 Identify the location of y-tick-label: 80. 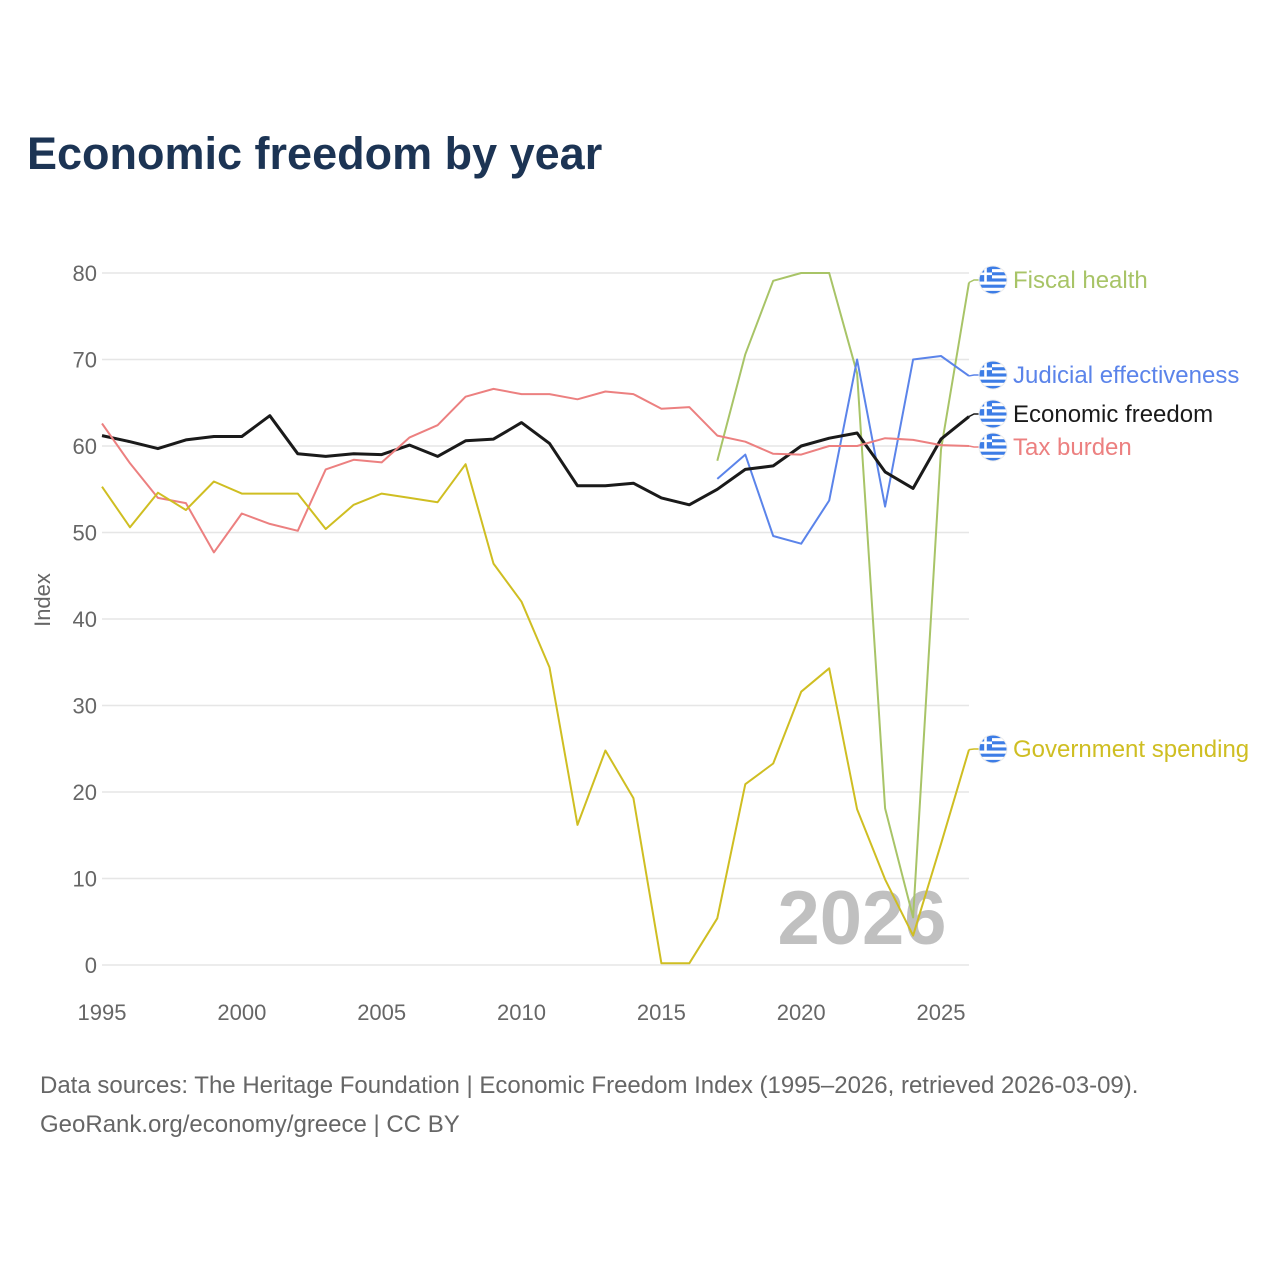
(85, 273).